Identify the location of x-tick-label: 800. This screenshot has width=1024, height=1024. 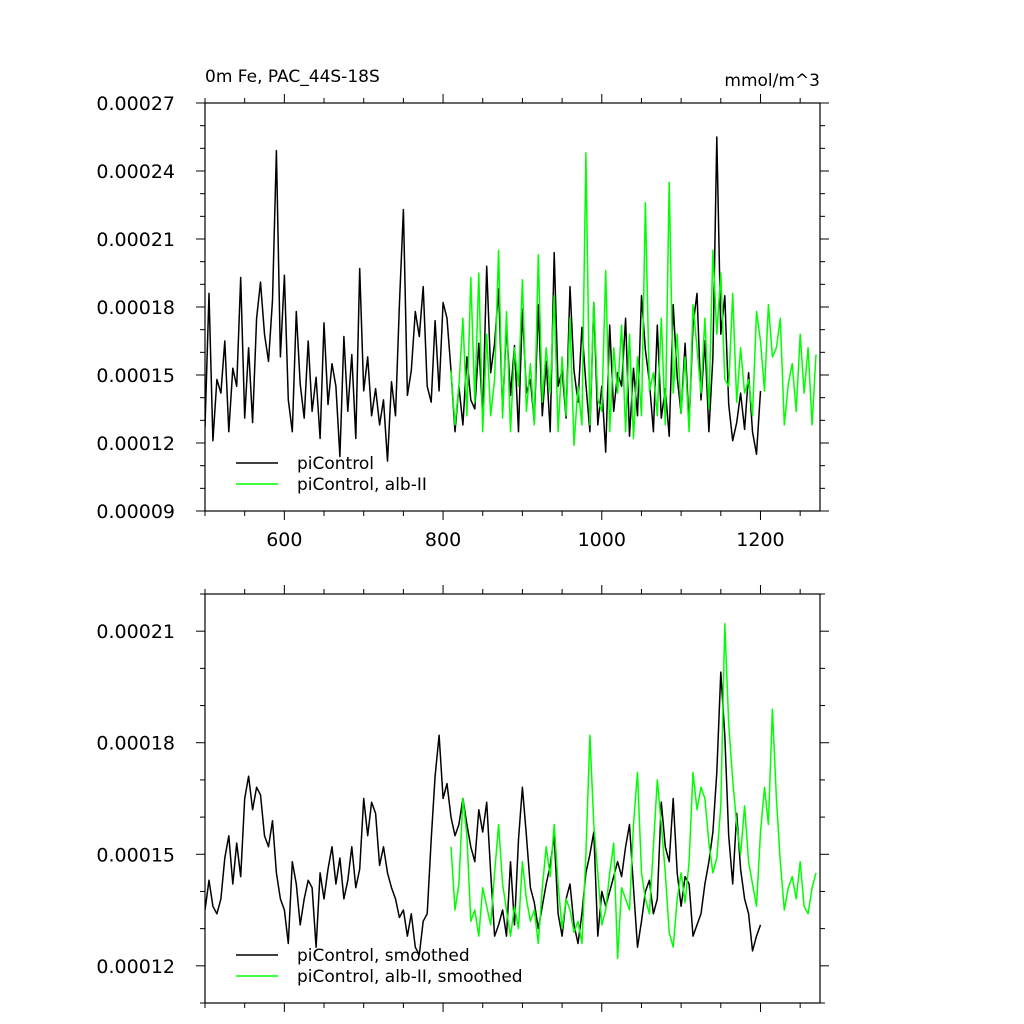
(443, 540).